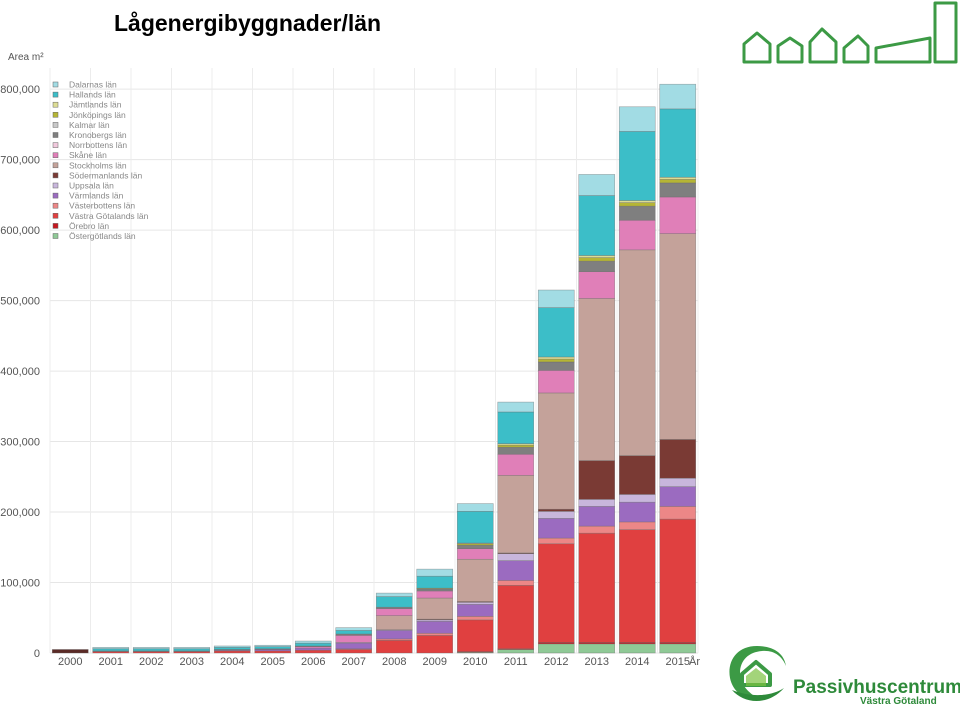 Image resolution: width=960 pixels, height=707 pixels. I want to click on x-tick-label: 2002, so click(151, 662).